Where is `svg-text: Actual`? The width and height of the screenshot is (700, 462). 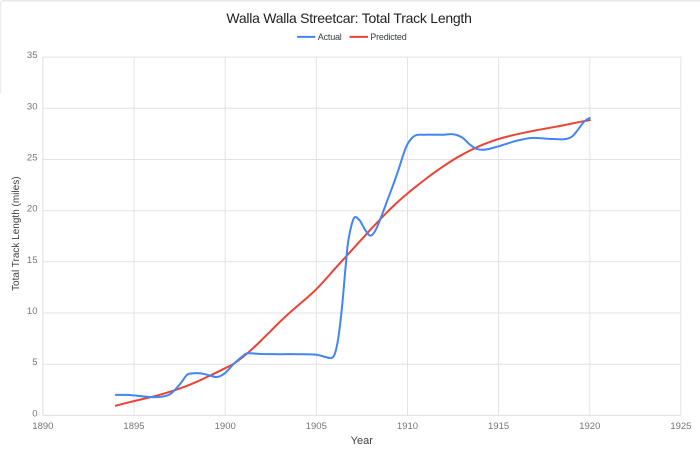
svg-text: Actual is located at coordinates (330, 37).